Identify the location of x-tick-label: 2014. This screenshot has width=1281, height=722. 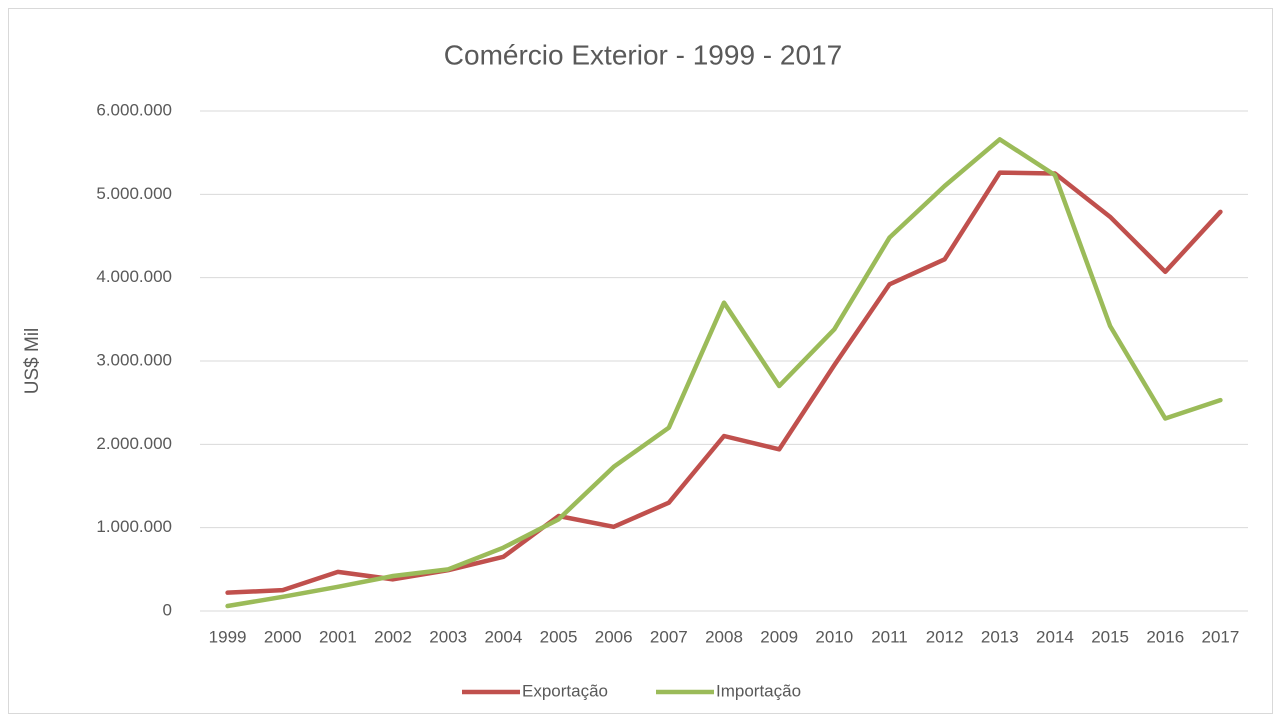
(1055, 636).